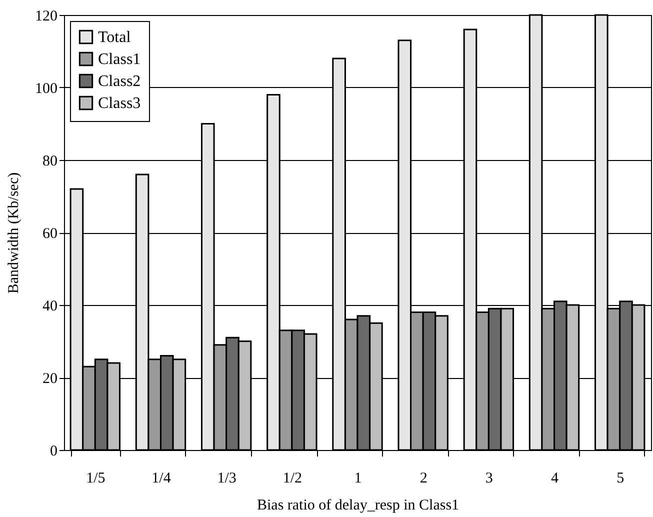 This screenshot has width=653, height=517. What do you see at coordinates (489, 478) in the screenshot?
I see `x-tick-label: 3` at bounding box center [489, 478].